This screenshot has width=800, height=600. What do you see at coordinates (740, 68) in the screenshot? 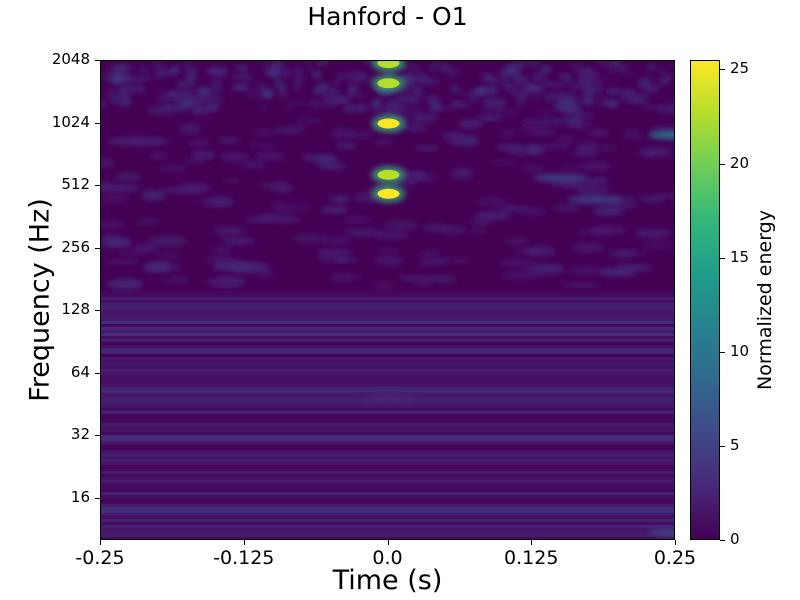
I see `colorbar-tick-label: 25` at bounding box center [740, 68].